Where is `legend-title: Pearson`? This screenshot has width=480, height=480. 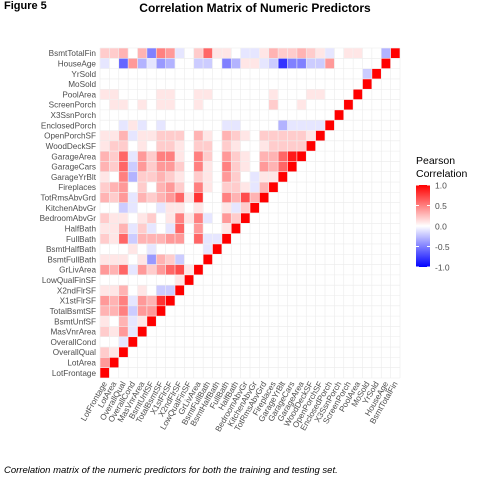 legend-title: Pearson is located at coordinates (435, 161).